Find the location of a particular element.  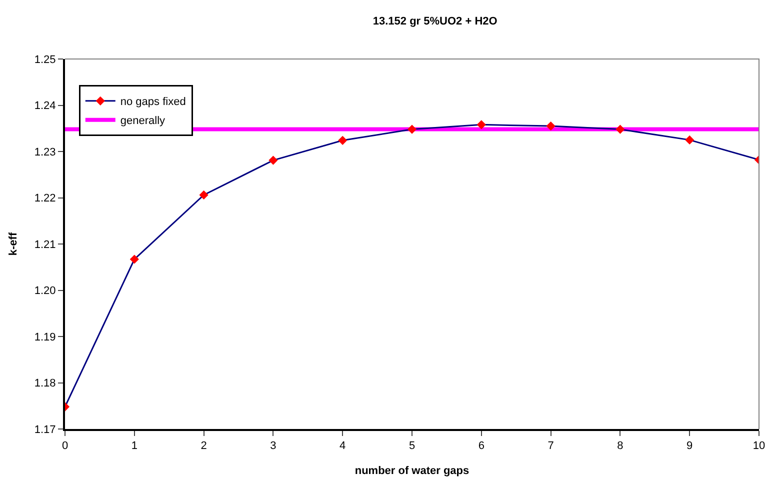

ref-line-label: generally is located at coordinates (143, 121).